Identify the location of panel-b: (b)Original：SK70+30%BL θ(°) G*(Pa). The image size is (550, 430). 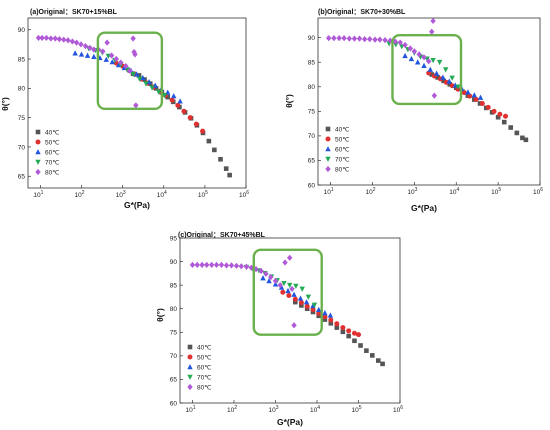
(360, 111).